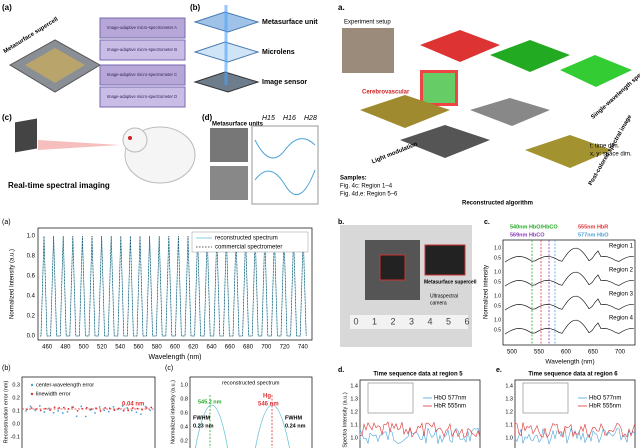  I want to click on label: Reconstructed algorithm, so click(497, 204).